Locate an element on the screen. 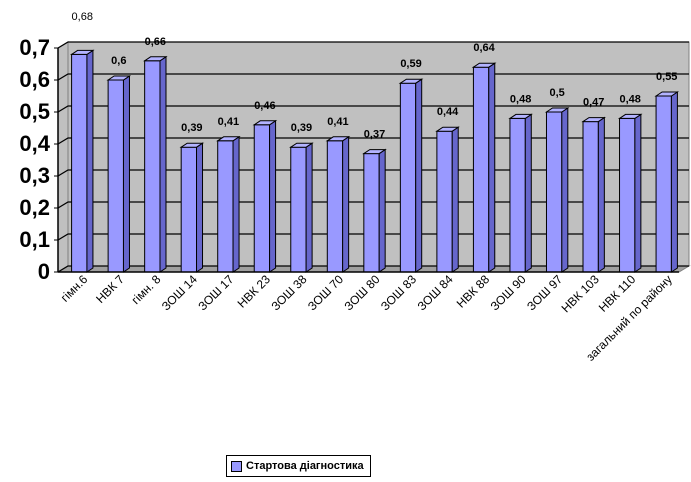 The image size is (691, 482). y-tick-label: 0 is located at coordinates (44, 271).